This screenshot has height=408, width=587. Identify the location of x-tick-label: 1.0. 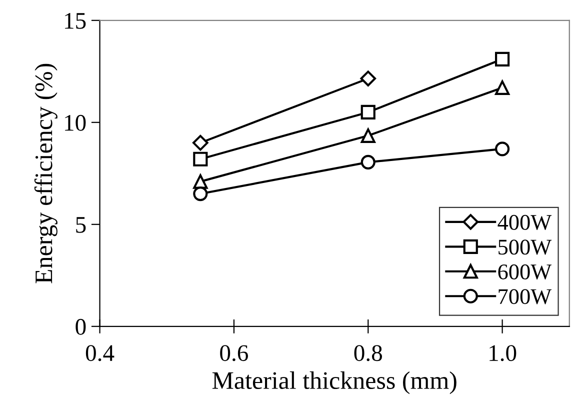
(503, 353).